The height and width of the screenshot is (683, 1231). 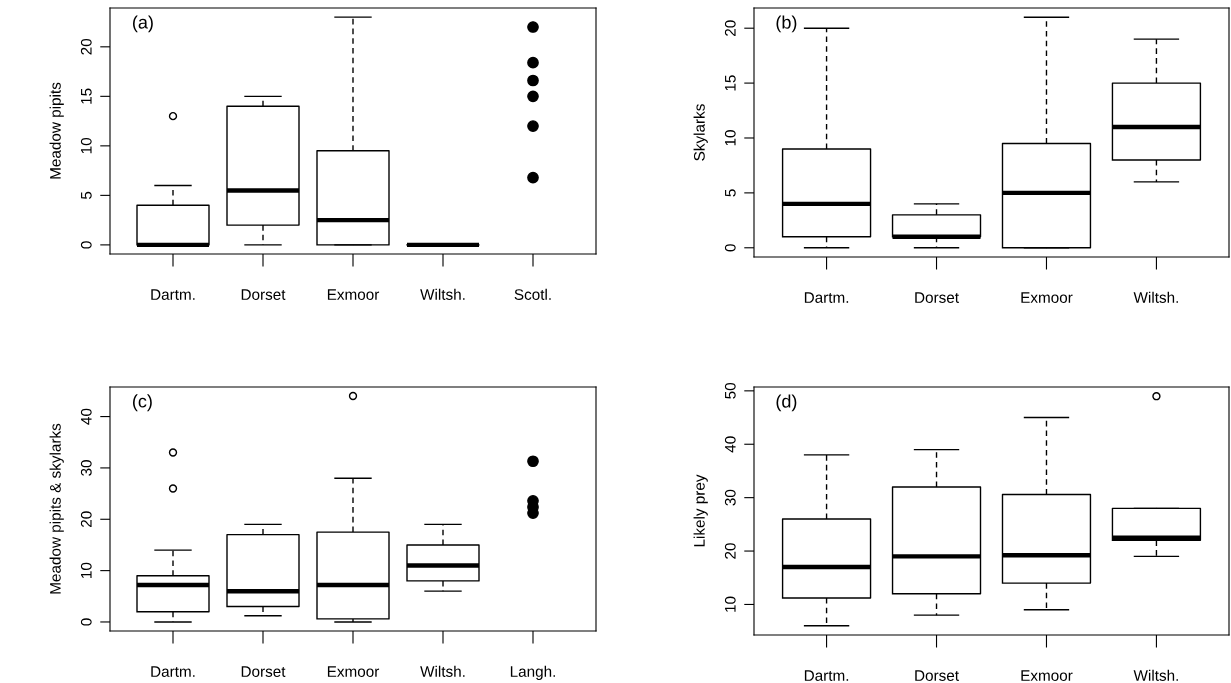 I want to click on y-axis-title: Likely prey, so click(x=700, y=510).